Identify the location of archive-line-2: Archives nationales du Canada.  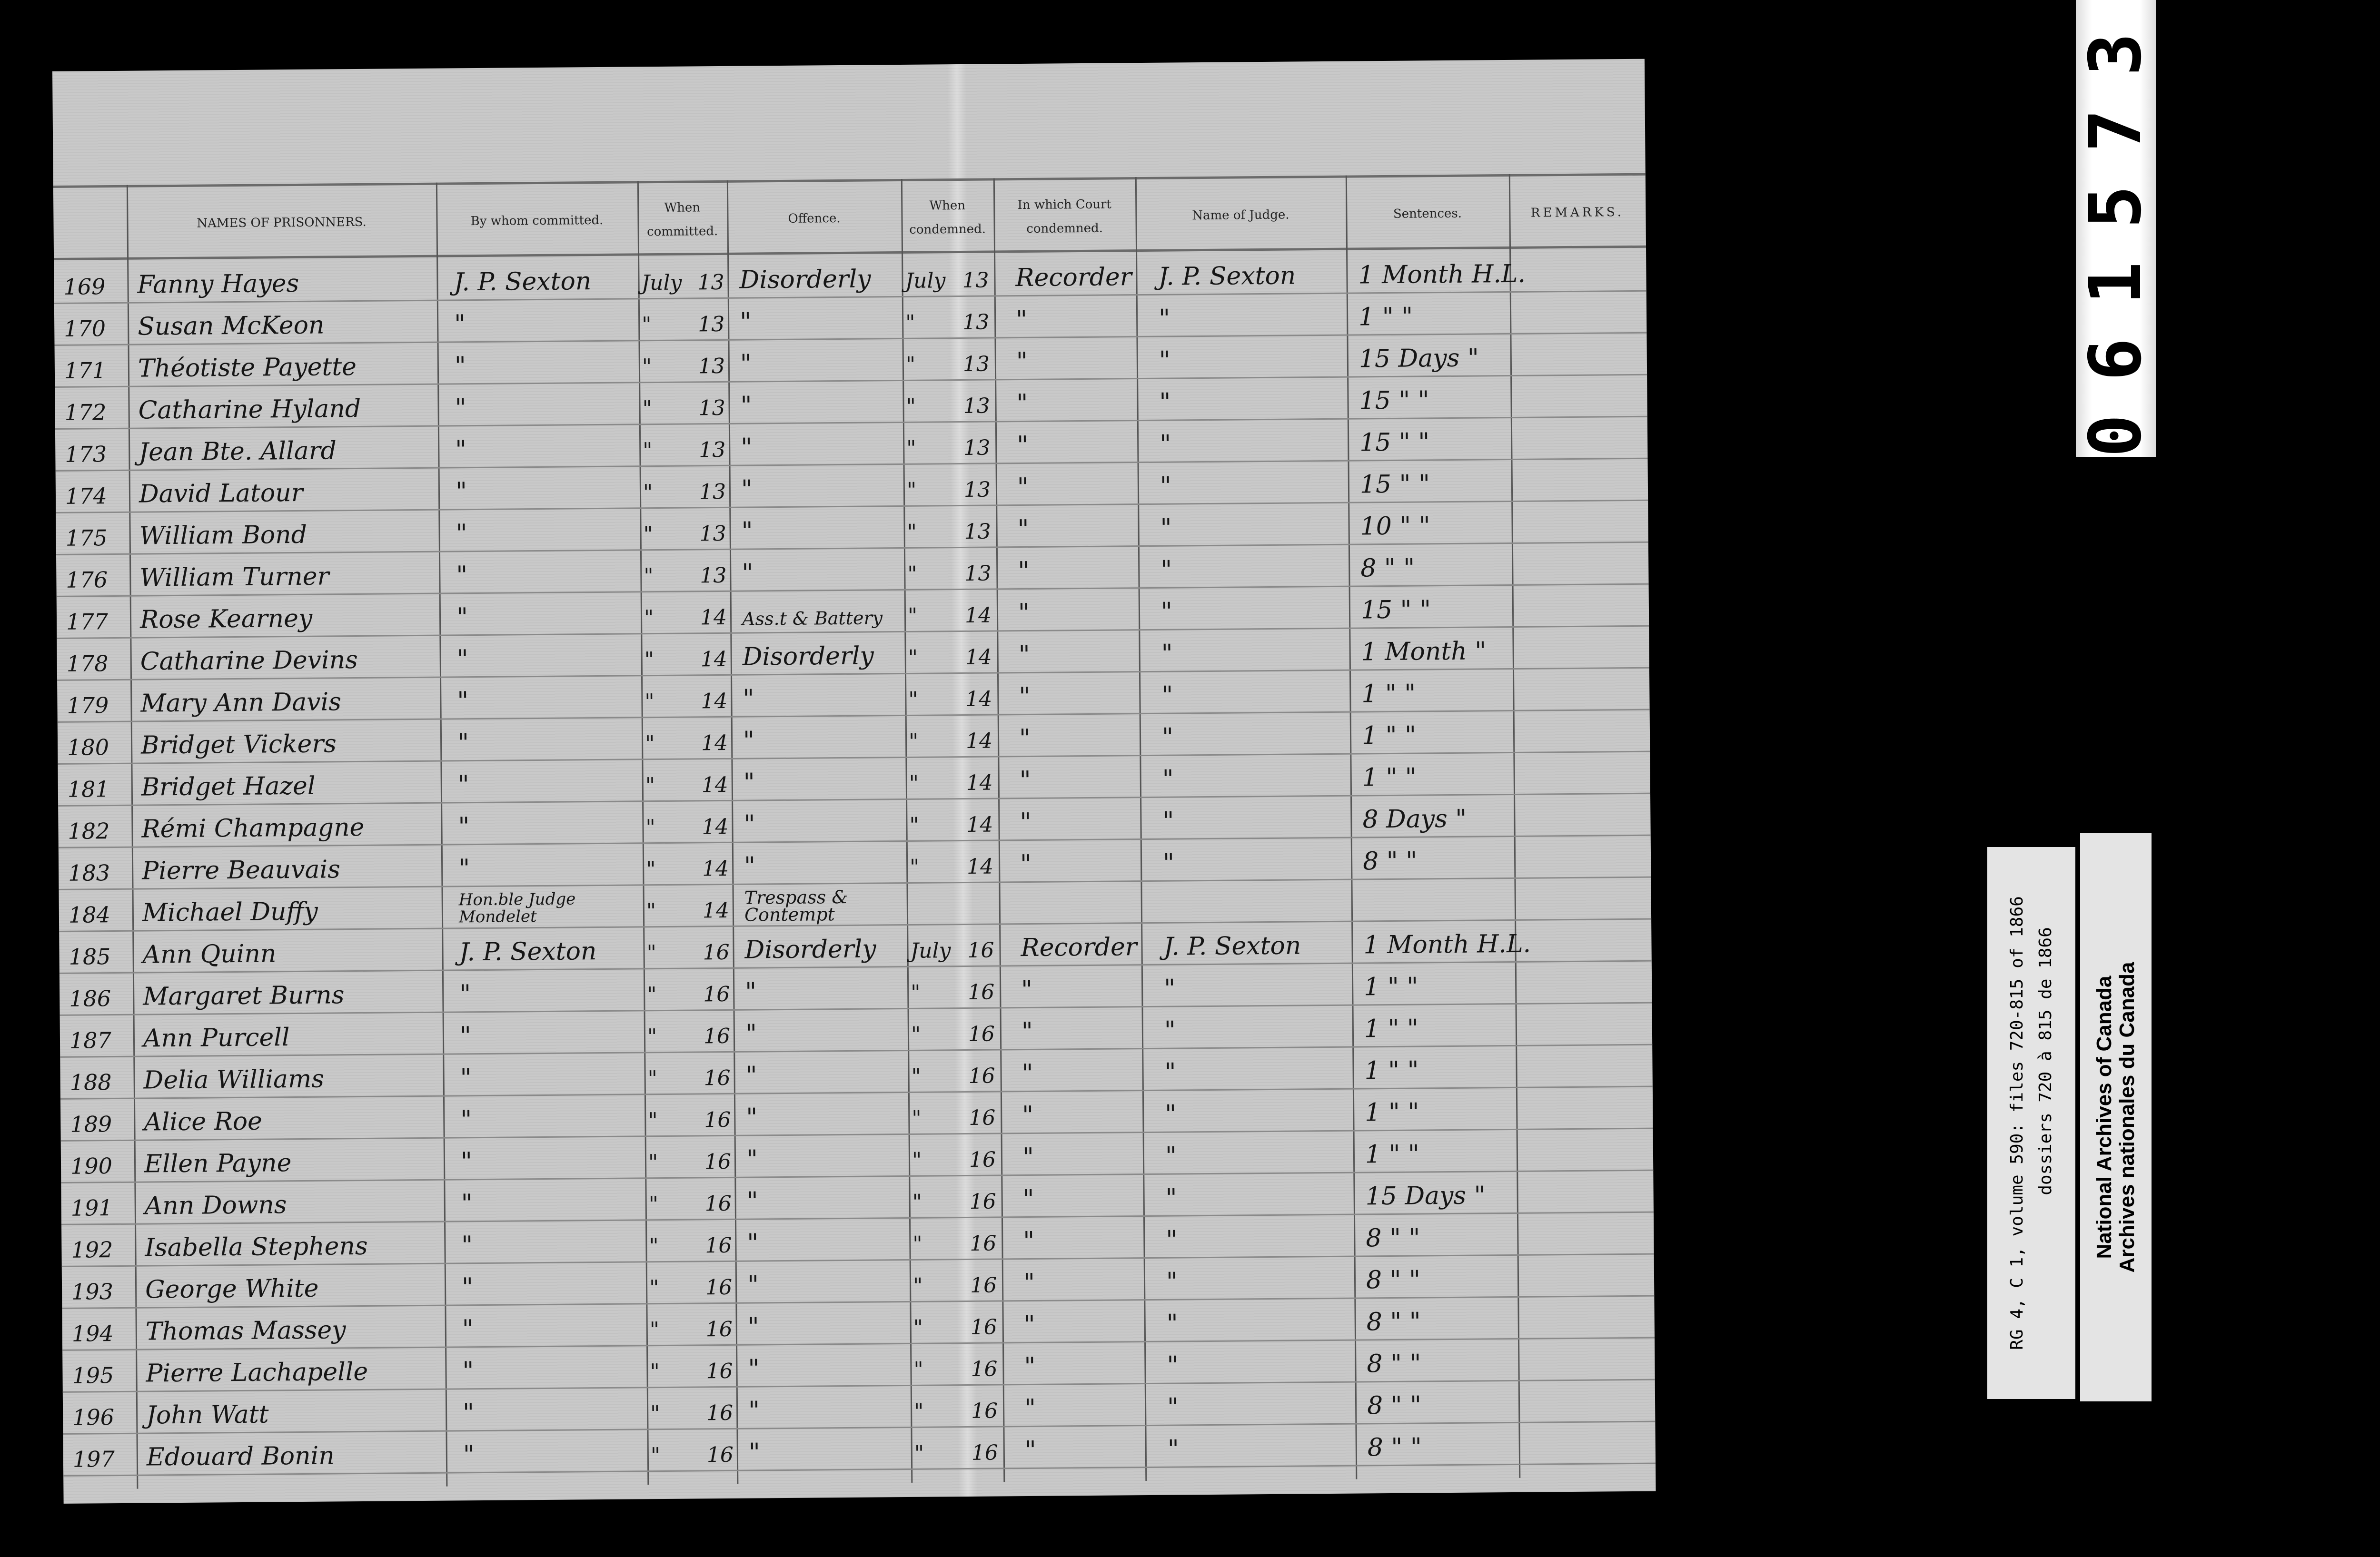
(2127, 1117).